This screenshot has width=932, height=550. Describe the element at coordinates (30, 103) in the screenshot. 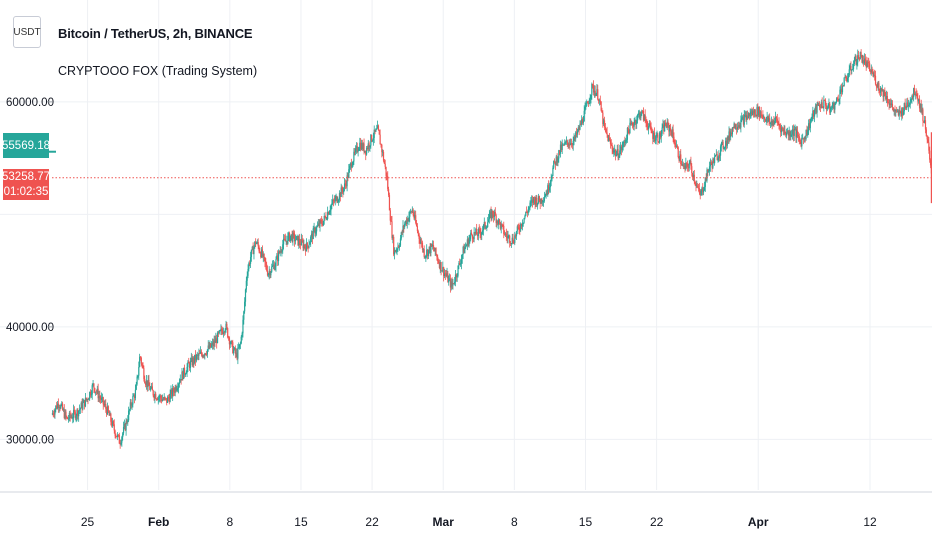

I see `price-scale-label: 60000.00` at that location.